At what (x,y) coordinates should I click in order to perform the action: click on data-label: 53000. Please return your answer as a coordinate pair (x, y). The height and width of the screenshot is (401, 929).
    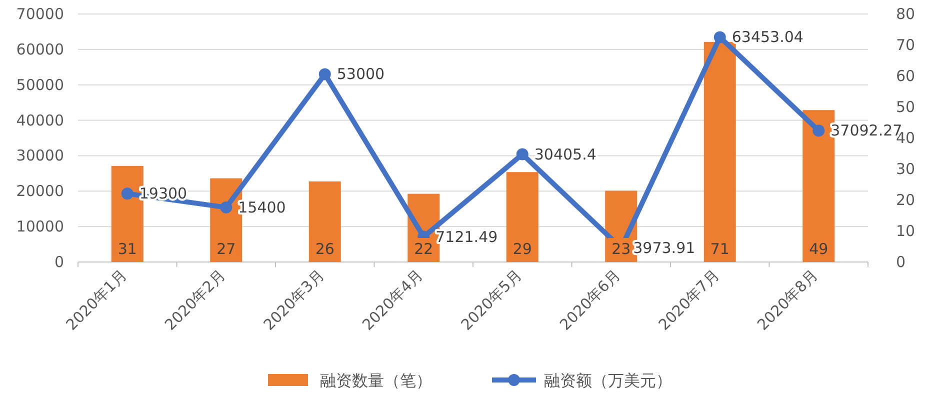
    Looking at the image, I should click on (360, 74).